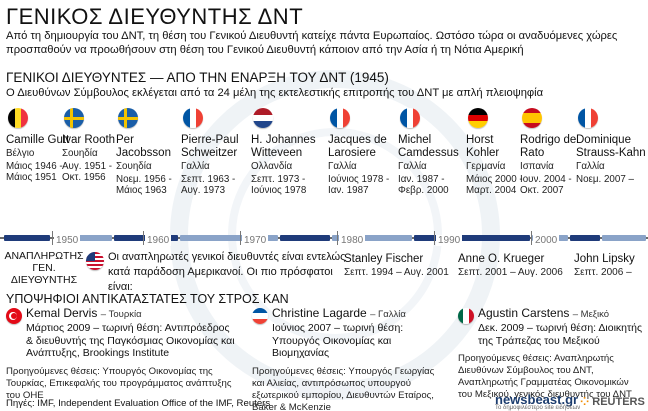 The height and width of the screenshot is (411, 648). Describe the element at coordinates (34, 172) in the screenshot. I see `director-term: Μάιος 1946 - Μάιος 1951` at that location.